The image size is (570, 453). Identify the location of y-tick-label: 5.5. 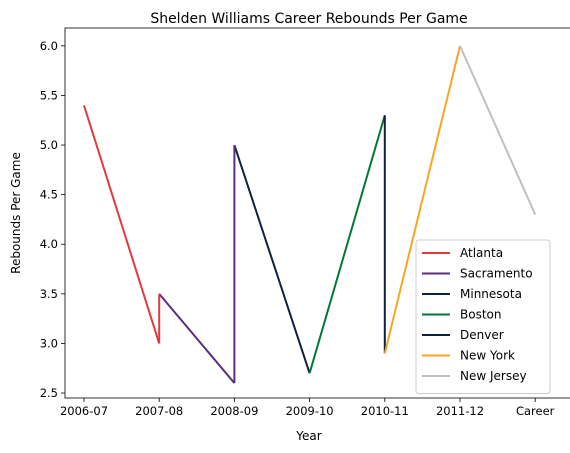
(49, 95).